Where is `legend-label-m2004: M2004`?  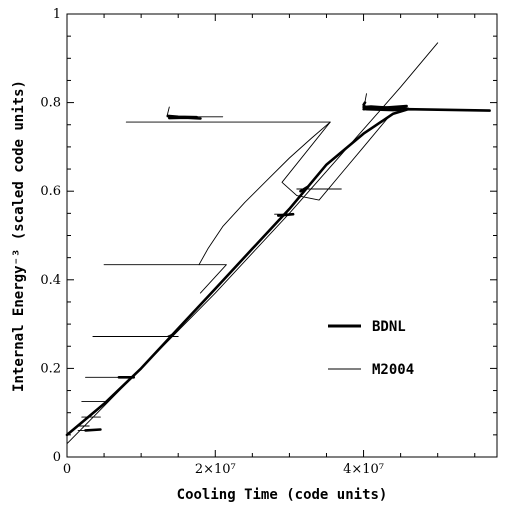
legend-label-m2004: M2004 is located at coordinates (393, 370).